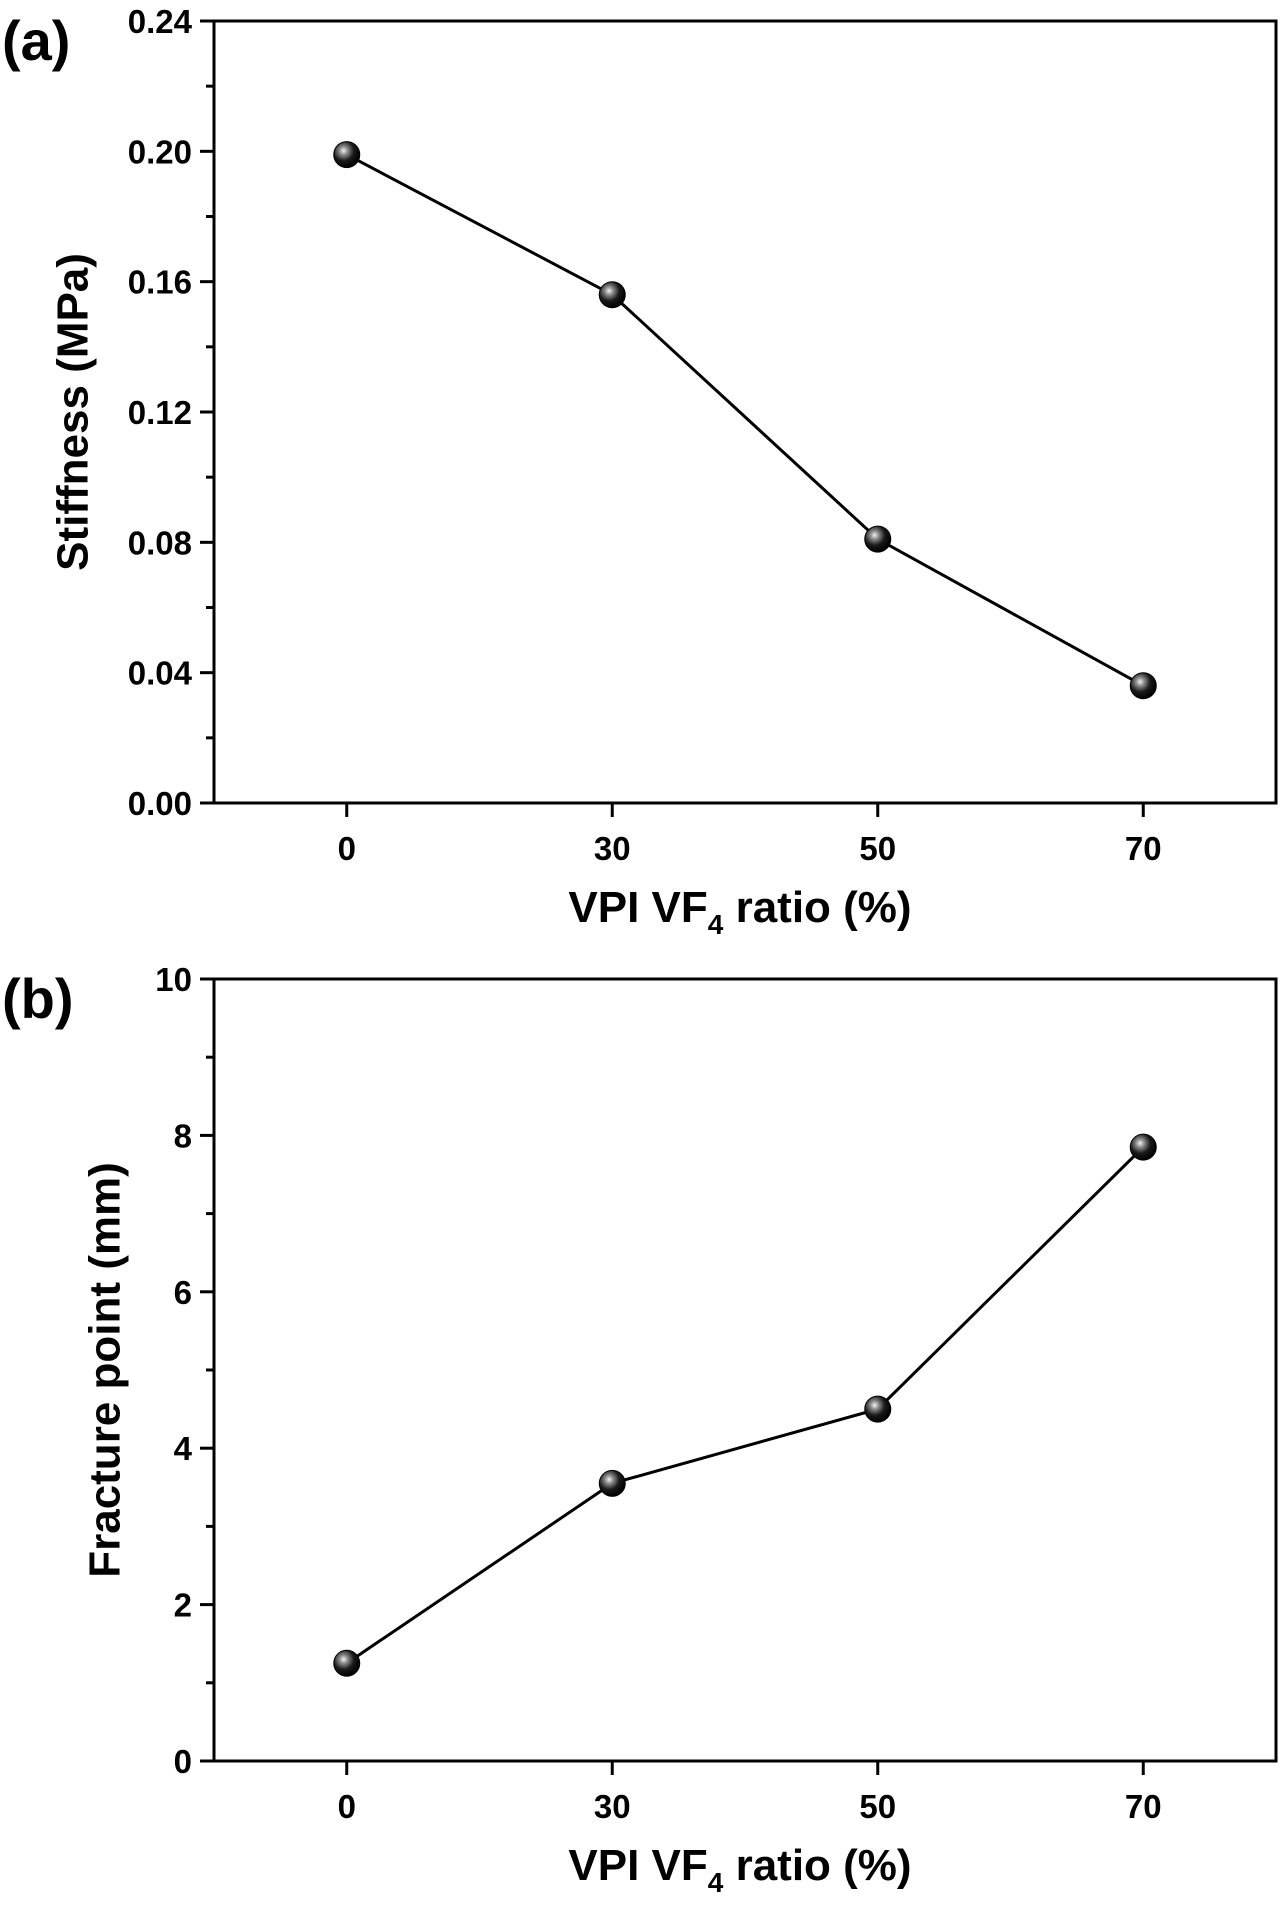 The width and height of the screenshot is (1280, 1911). What do you see at coordinates (173, 979) in the screenshot?
I see `y-tick-label: 10` at bounding box center [173, 979].